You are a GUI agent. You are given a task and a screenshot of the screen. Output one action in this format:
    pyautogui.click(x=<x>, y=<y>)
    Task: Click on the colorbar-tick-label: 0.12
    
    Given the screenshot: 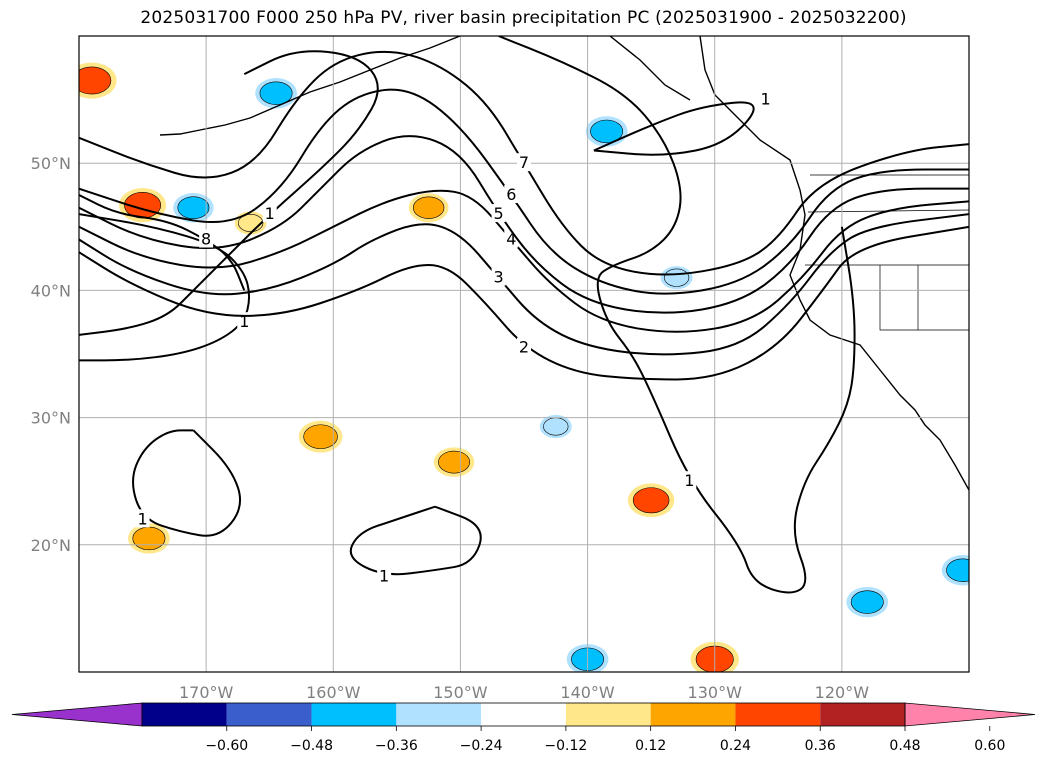 What is the action you would take?
    pyautogui.click(x=650, y=746)
    